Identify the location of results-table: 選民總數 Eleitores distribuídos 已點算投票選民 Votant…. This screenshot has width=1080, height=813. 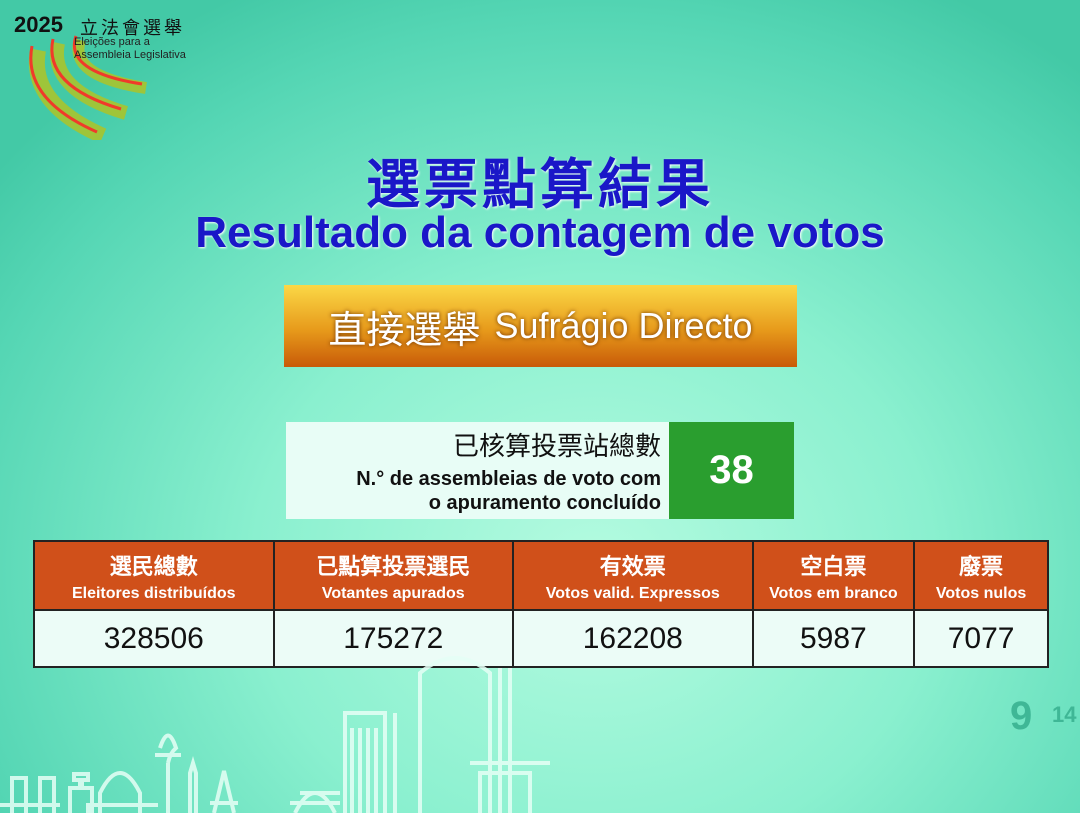
(541, 604).